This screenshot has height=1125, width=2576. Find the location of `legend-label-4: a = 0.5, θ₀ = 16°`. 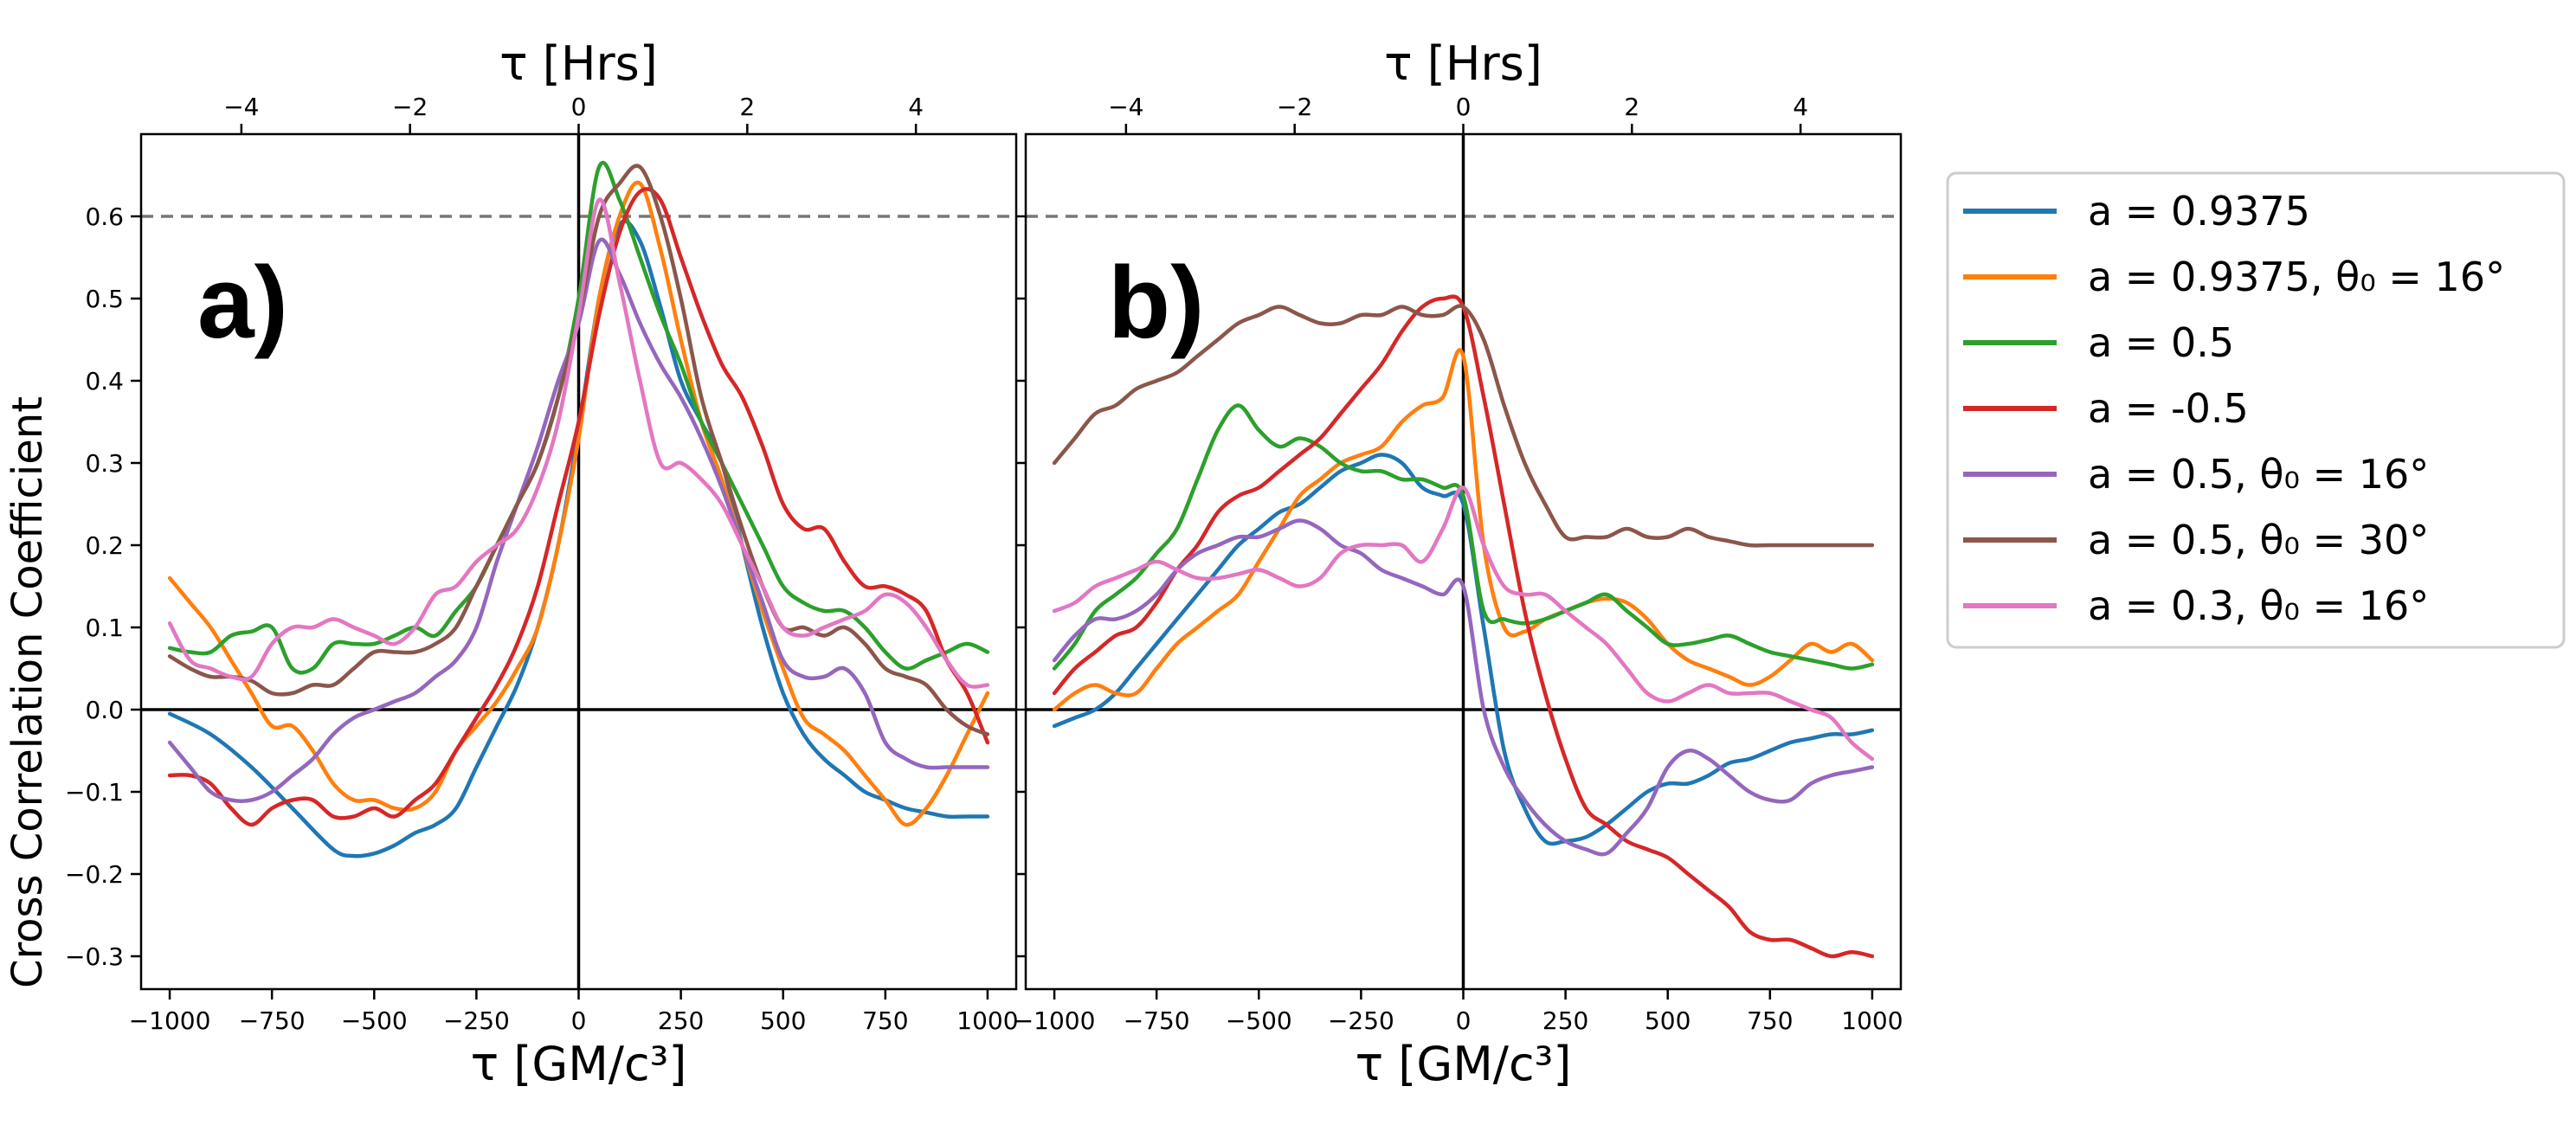

legend-label-4: a = 0.5, θ₀ = 16° is located at coordinates (2258, 474).